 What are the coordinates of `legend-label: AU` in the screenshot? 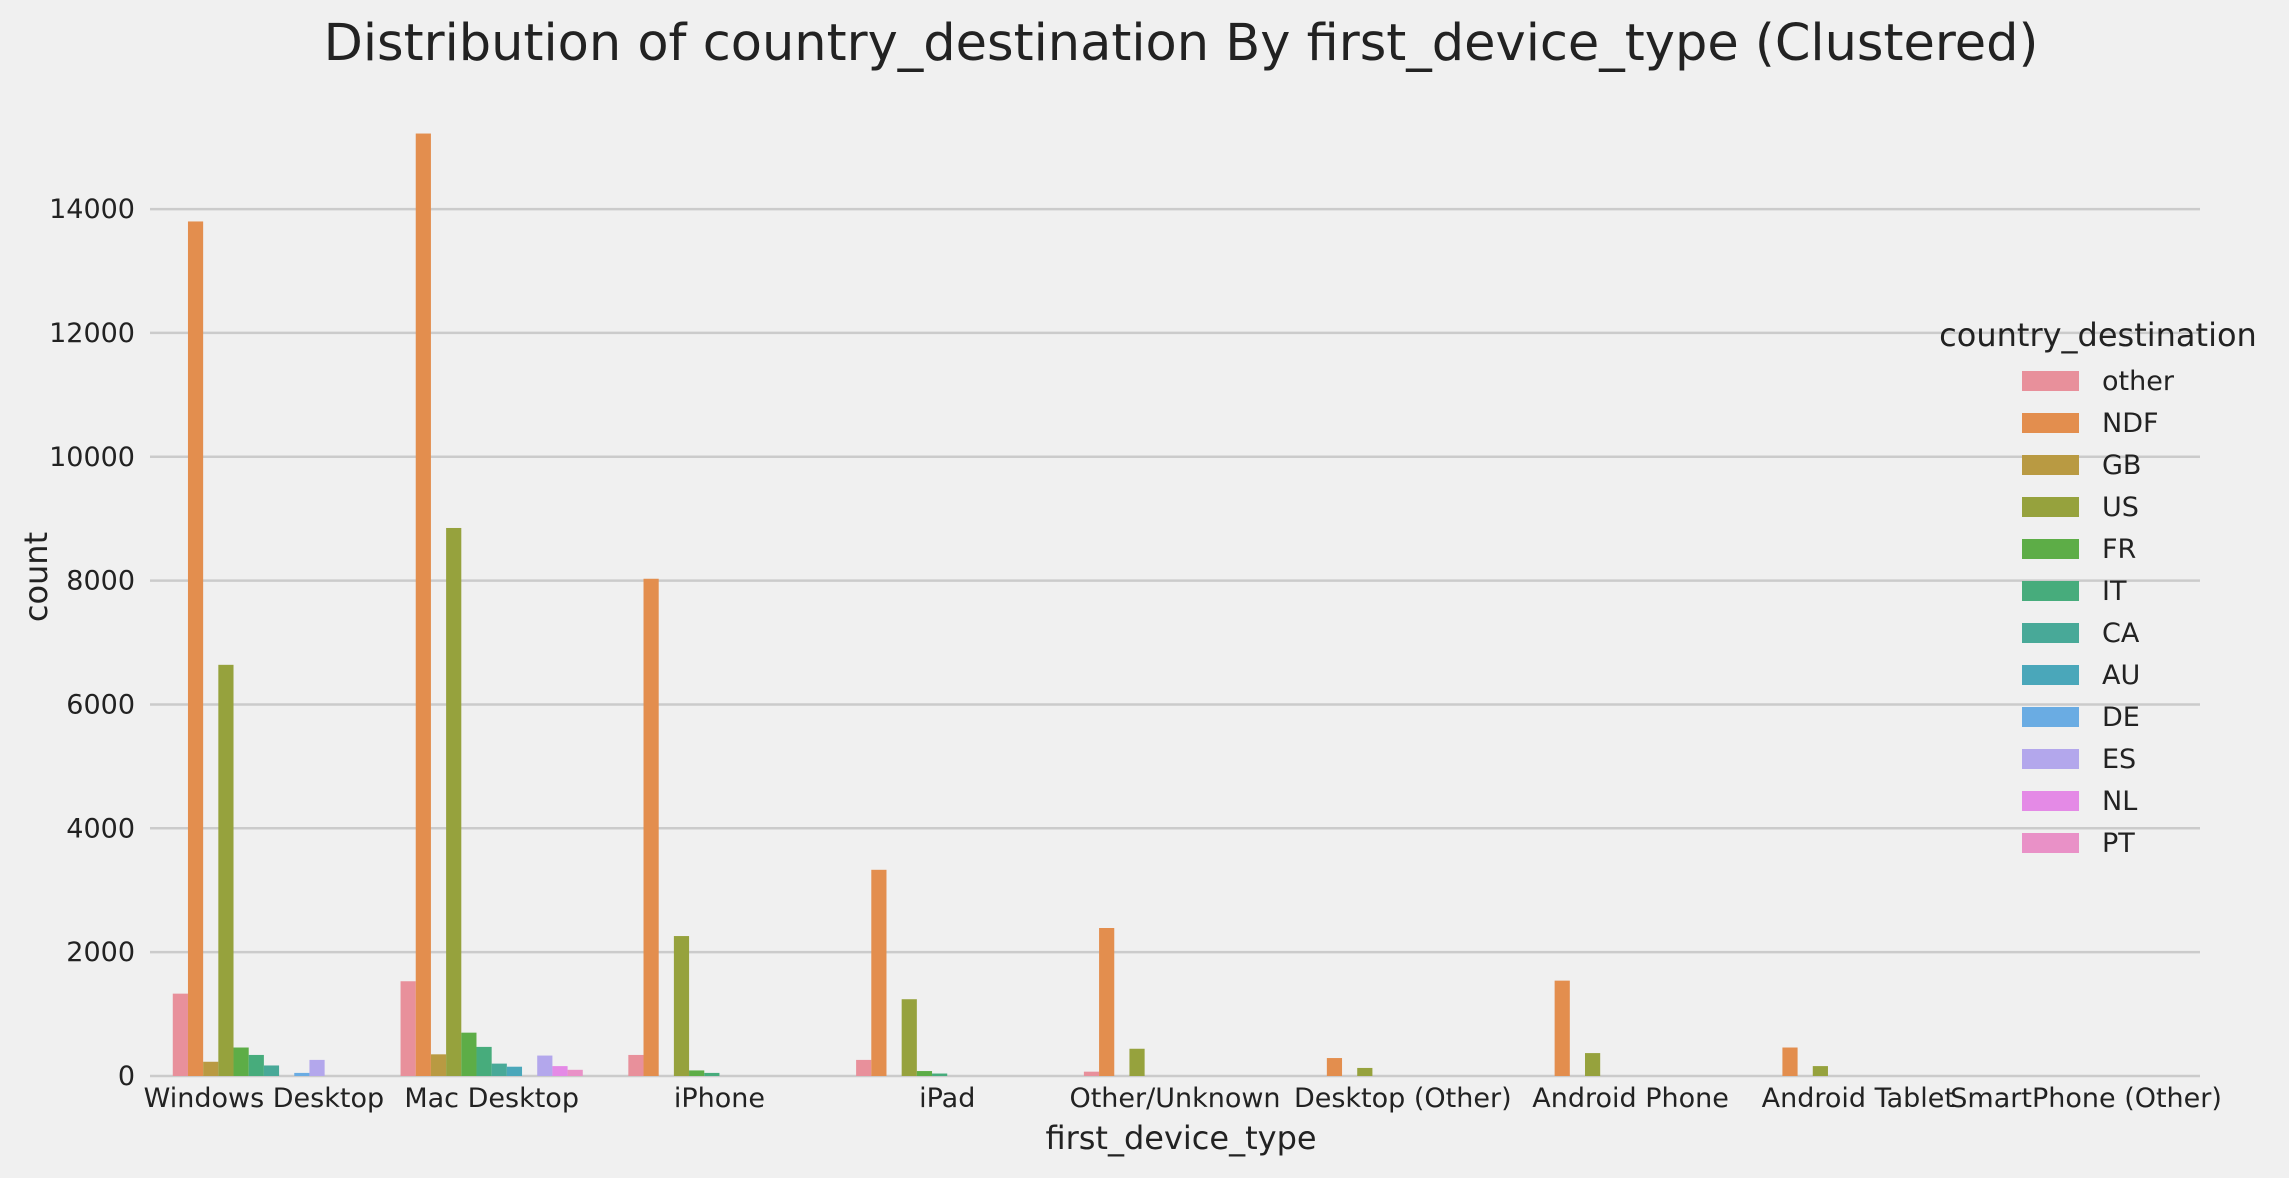 It's located at (2121, 675).